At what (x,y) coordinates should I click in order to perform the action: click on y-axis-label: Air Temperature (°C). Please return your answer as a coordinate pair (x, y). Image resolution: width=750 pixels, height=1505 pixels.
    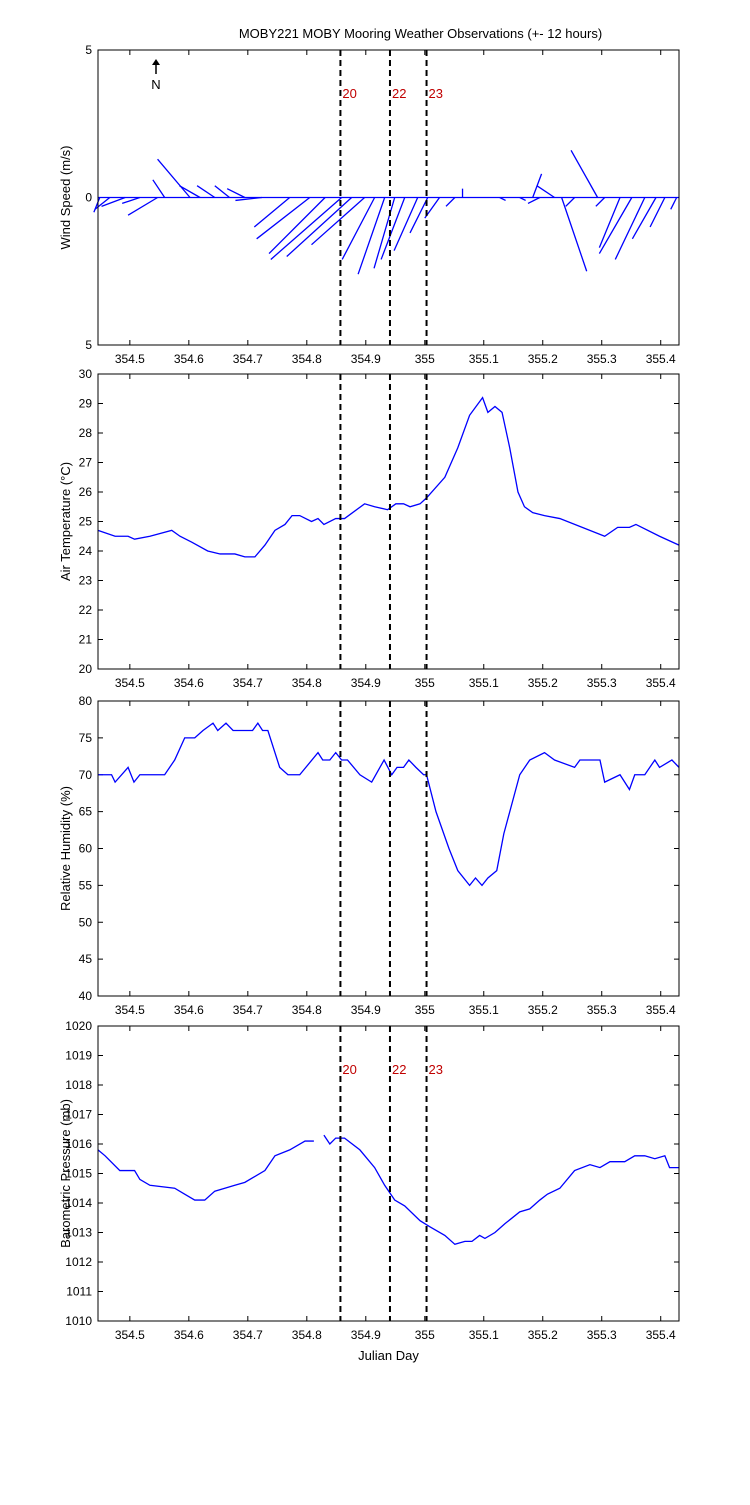
    Looking at the image, I should click on (65, 521).